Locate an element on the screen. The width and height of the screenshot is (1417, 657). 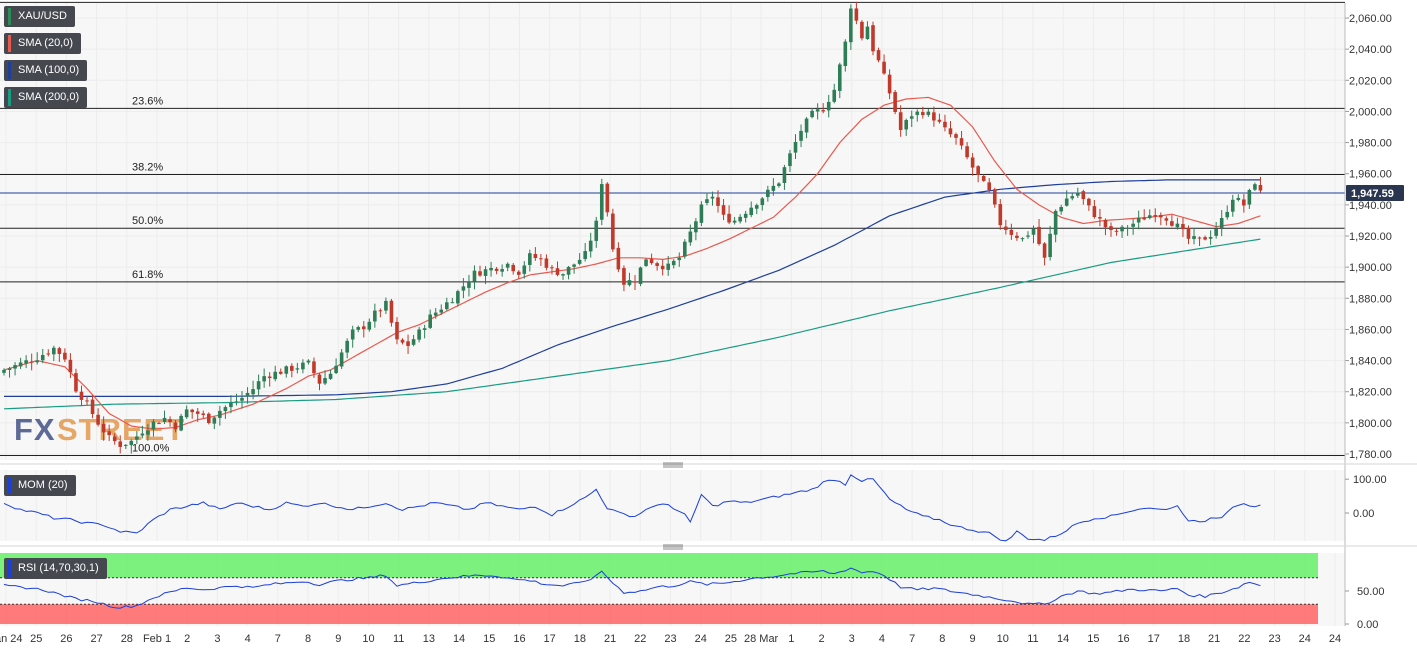
legend-chip-sma100: SMA (100,0) is located at coordinates (46, 70).